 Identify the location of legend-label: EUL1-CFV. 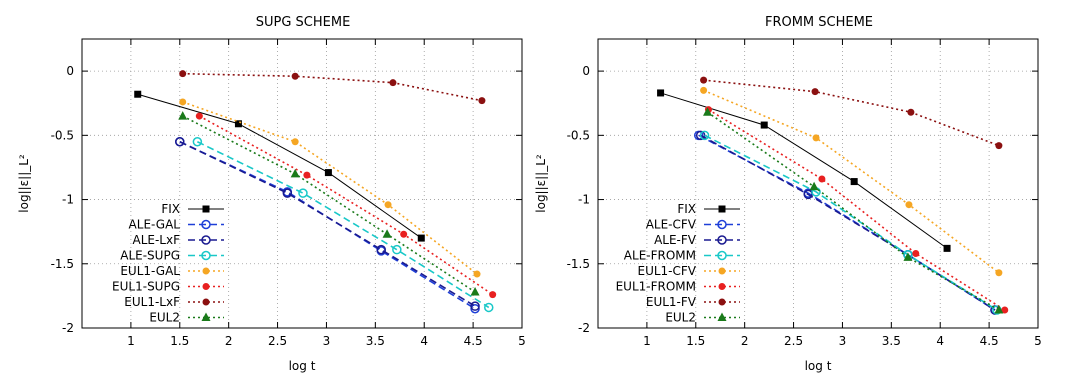
(666, 271).